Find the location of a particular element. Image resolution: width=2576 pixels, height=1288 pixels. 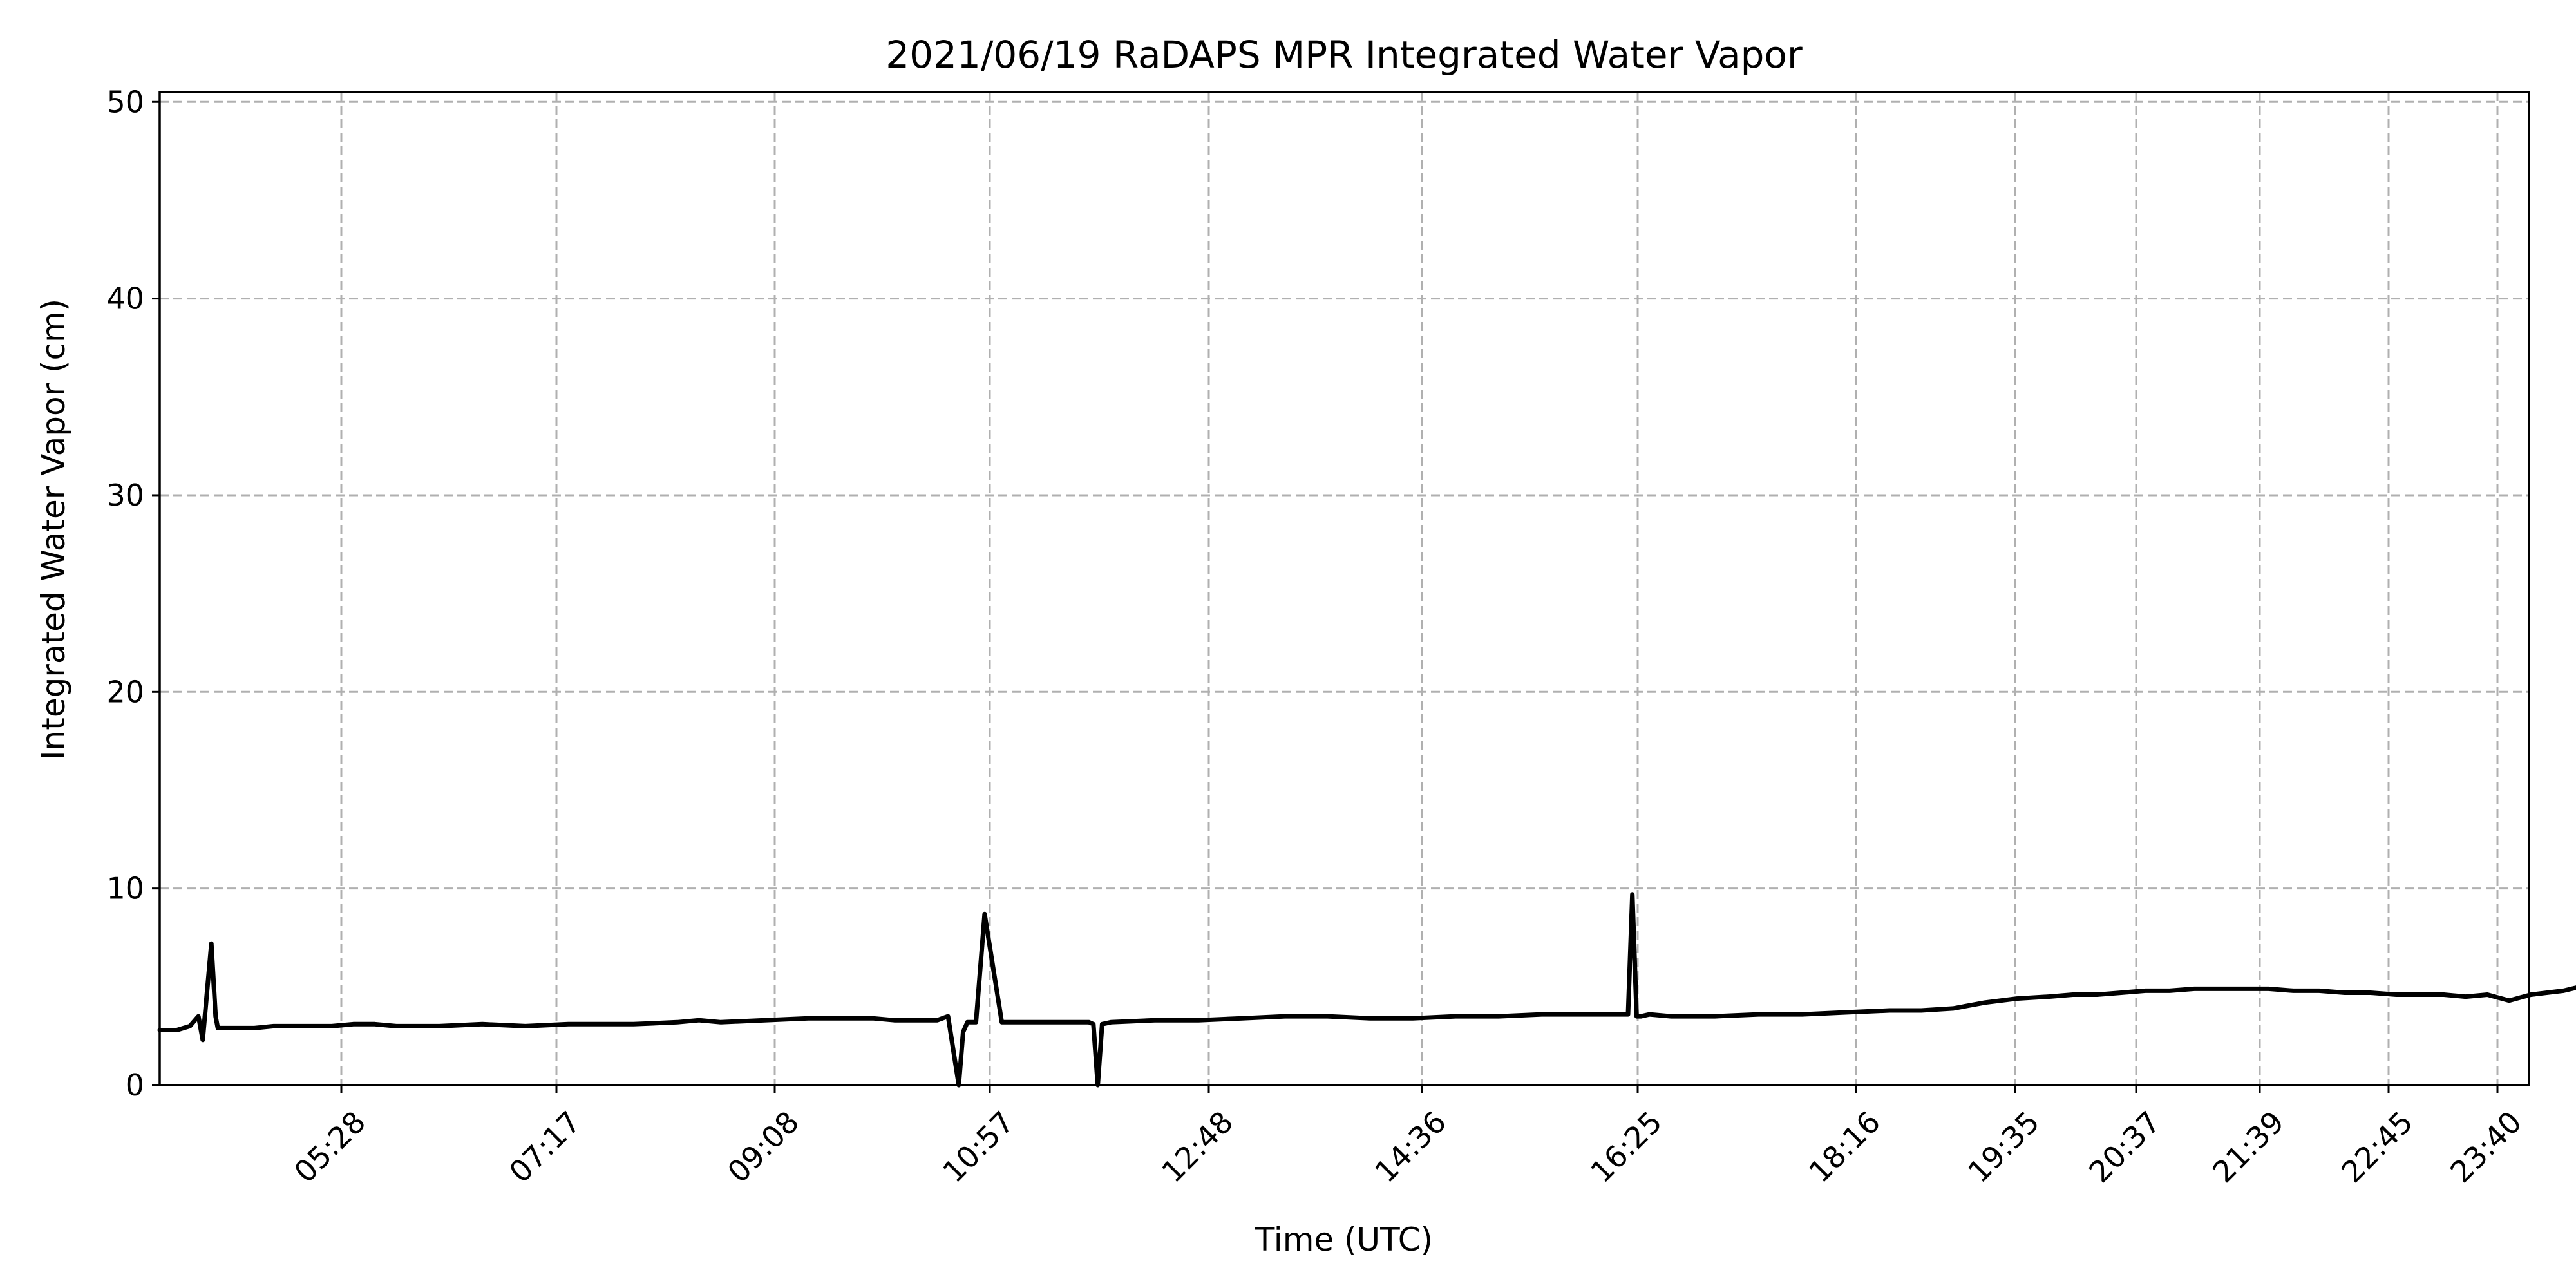

y-tick-label-4: 40 is located at coordinates (125, 298).